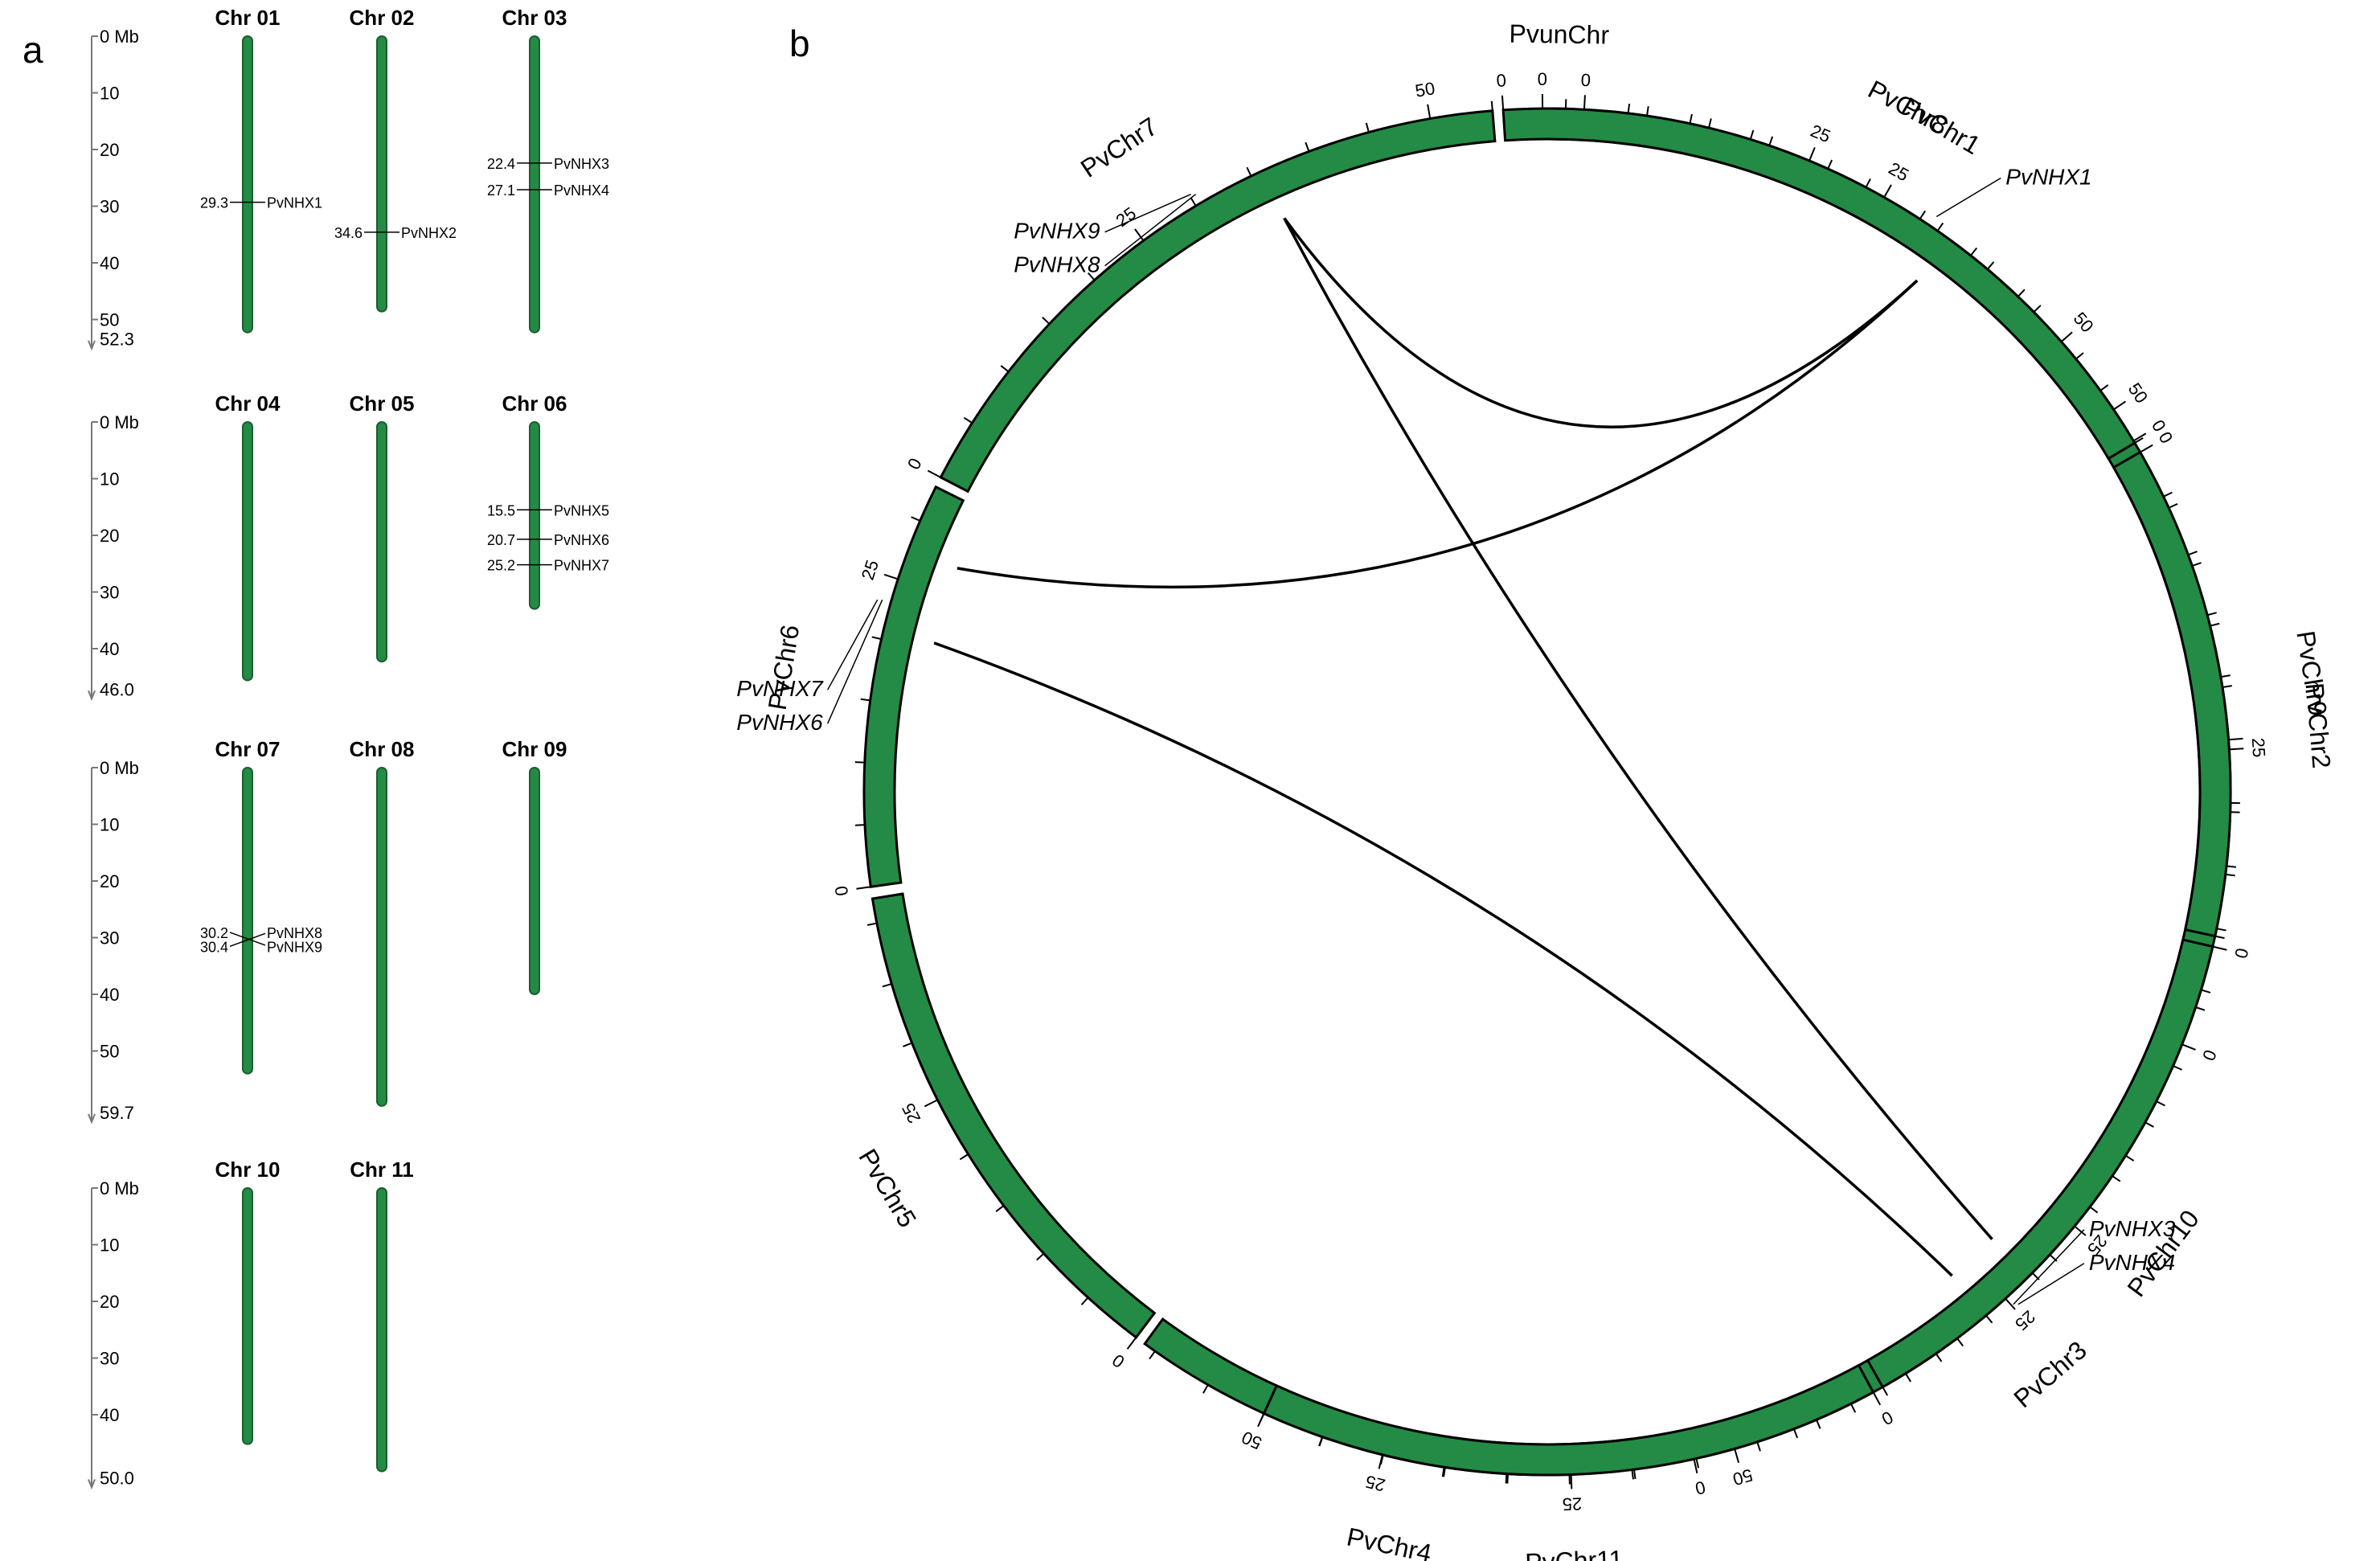 This screenshot has height=1561, width=2380. What do you see at coordinates (261, 170) in the screenshot?
I see `chromosome: Chr 01 29.3 PvNHX1` at bounding box center [261, 170].